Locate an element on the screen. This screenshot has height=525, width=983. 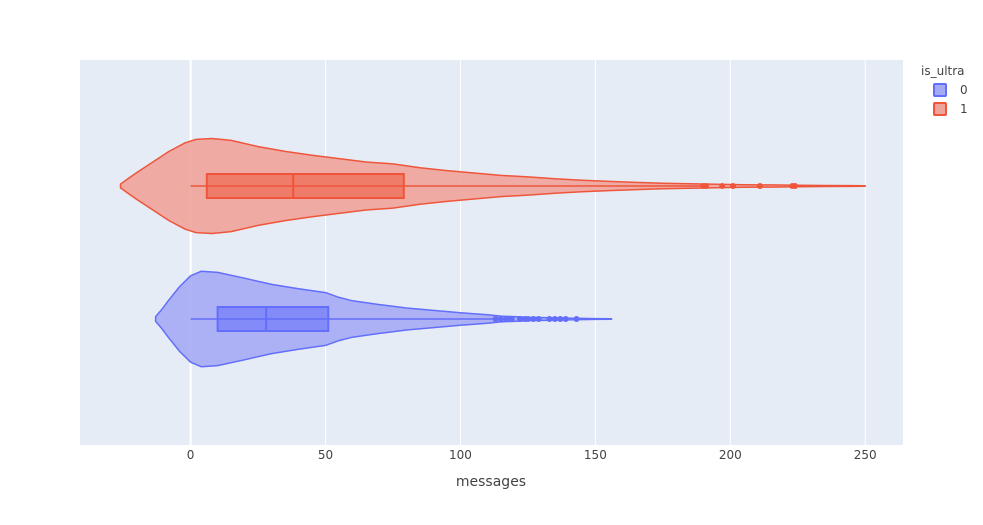
x-tick-labels: 0 50 100 150 200 250 is located at coordinates (532, 455).